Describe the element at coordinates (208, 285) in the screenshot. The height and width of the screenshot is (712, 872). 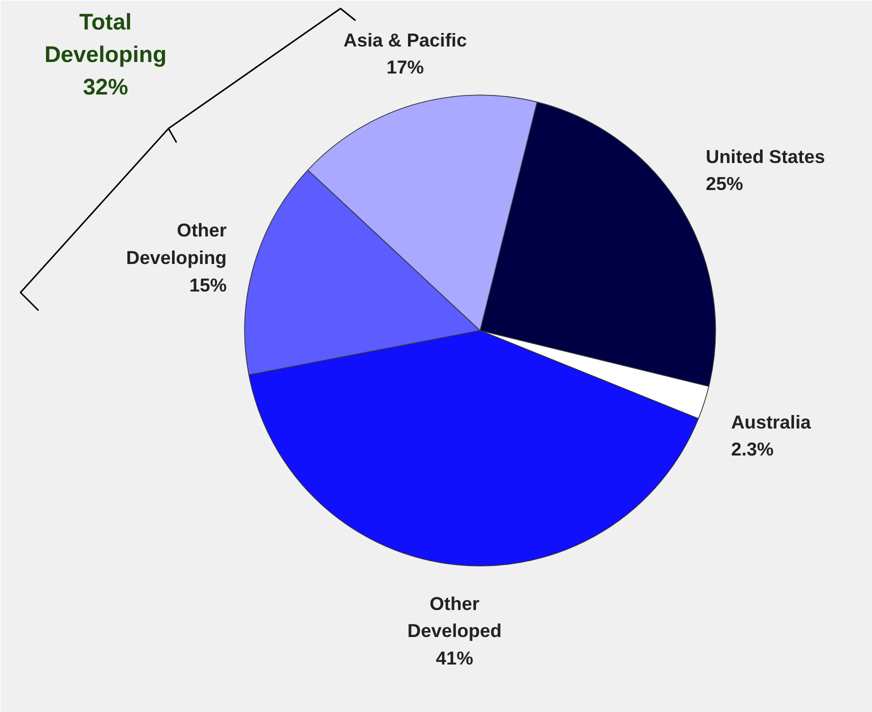
I see `data-label: 15%` at that location.